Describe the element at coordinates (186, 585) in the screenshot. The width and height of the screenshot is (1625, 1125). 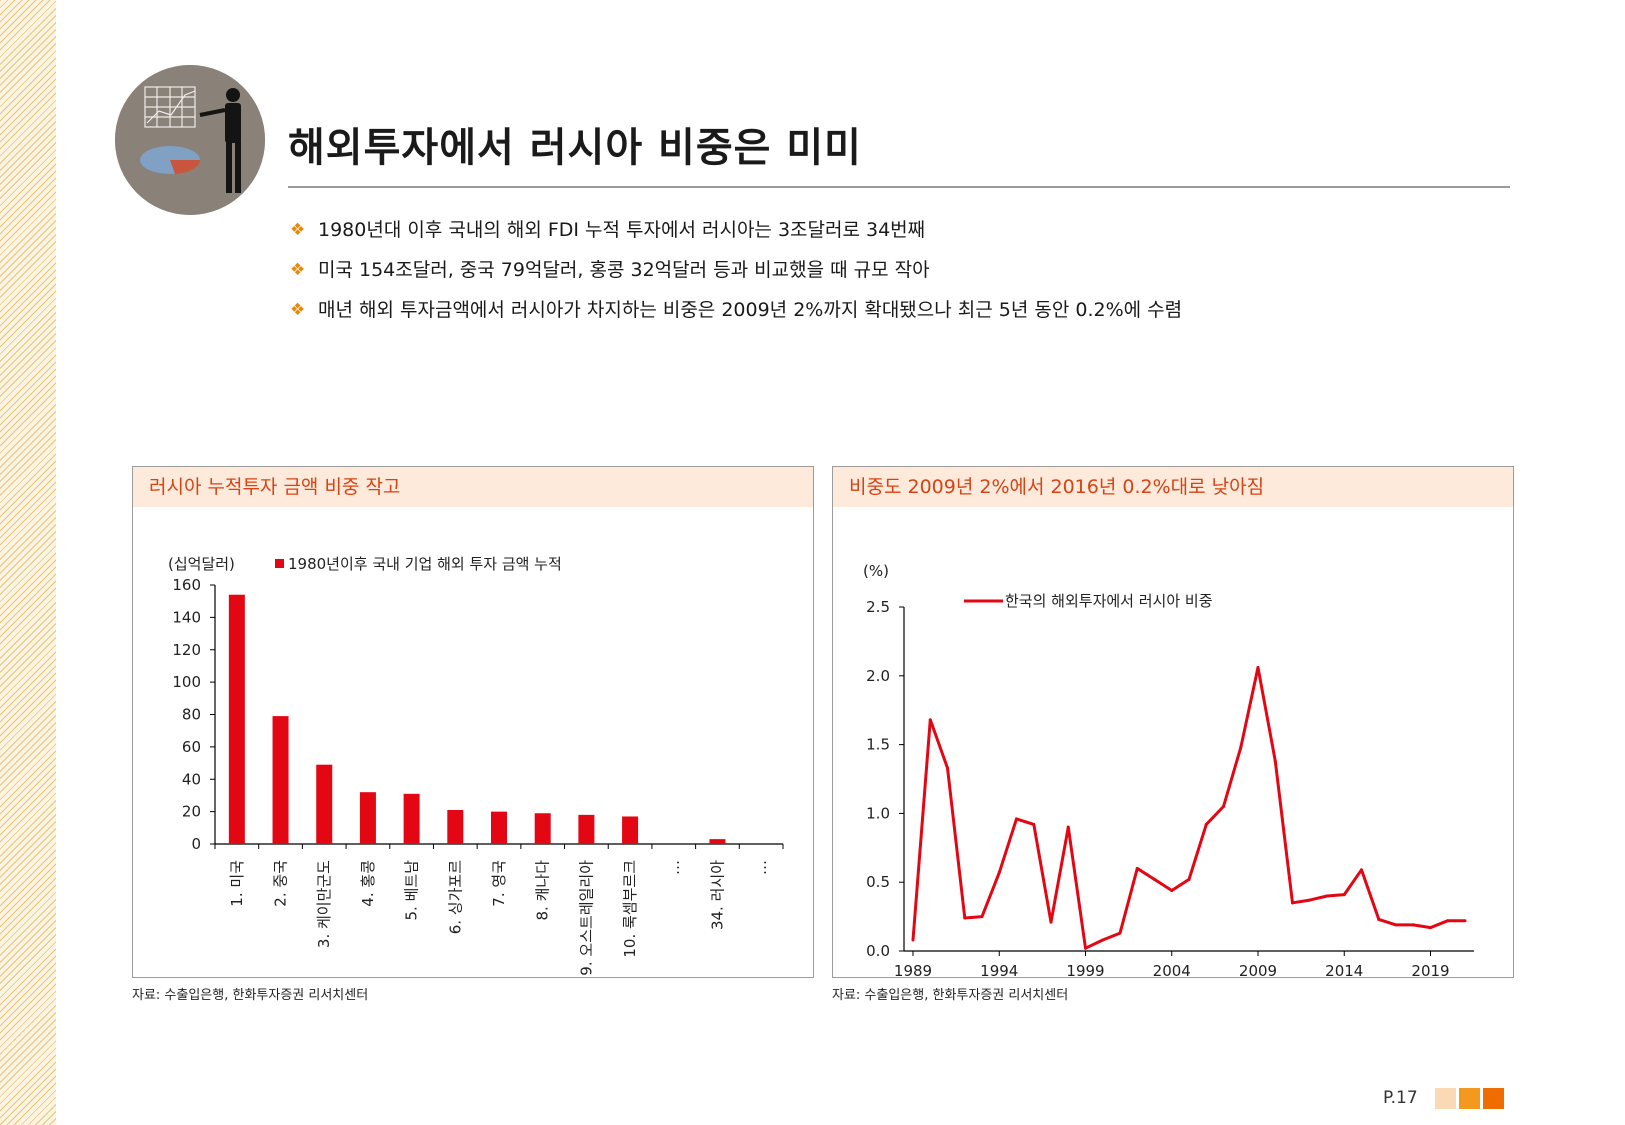
I see `y-tick-label: 160` at that location.